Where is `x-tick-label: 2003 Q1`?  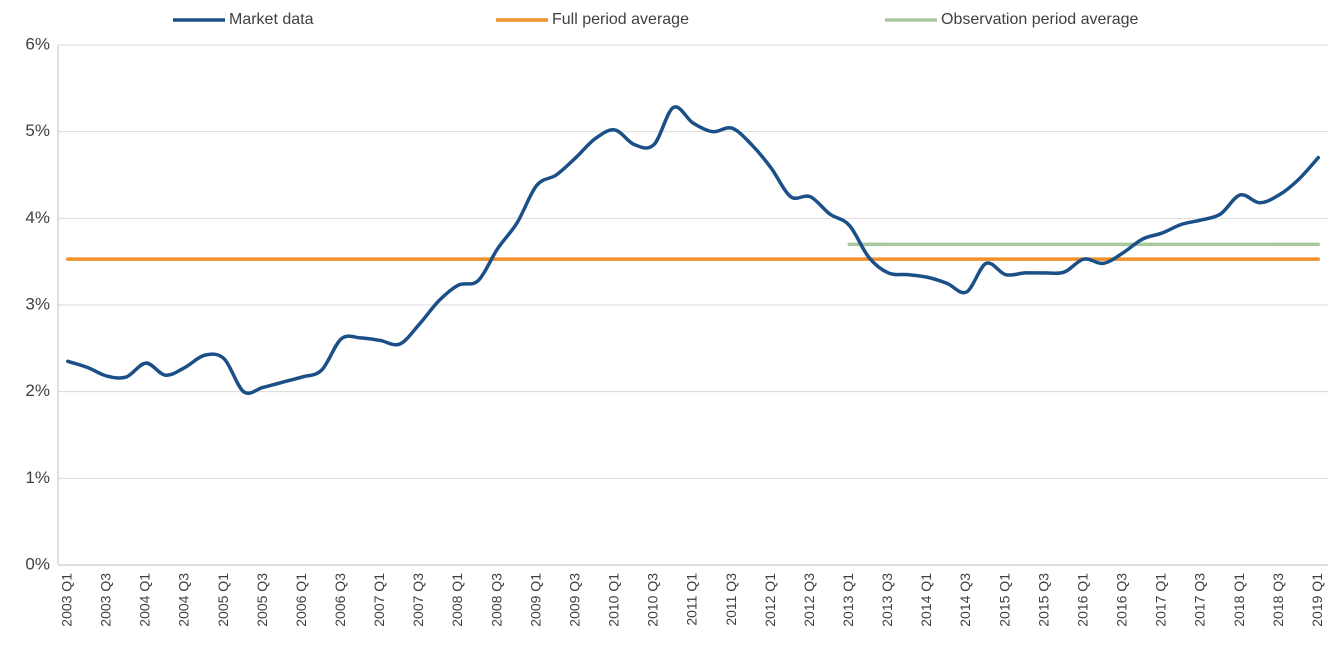
x-tick-label: 2003 Q1 is located at coordinates (66, 600).